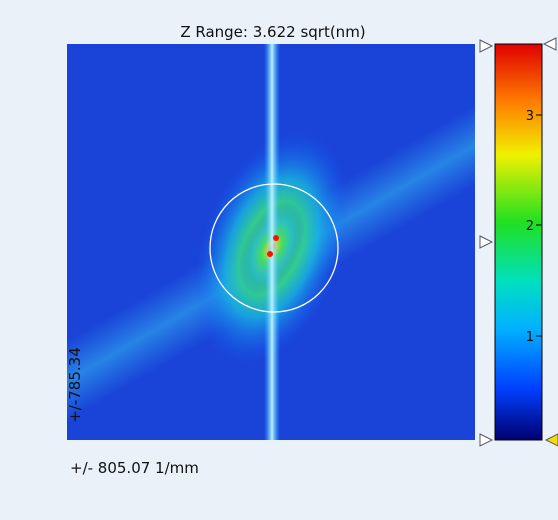 The width and height of the screenshot is (558, 520). What do you see at coordinates (530, 337) in the screenshot?
I see `colorbar-tick-label: 1` at bounding box center [530, 337].